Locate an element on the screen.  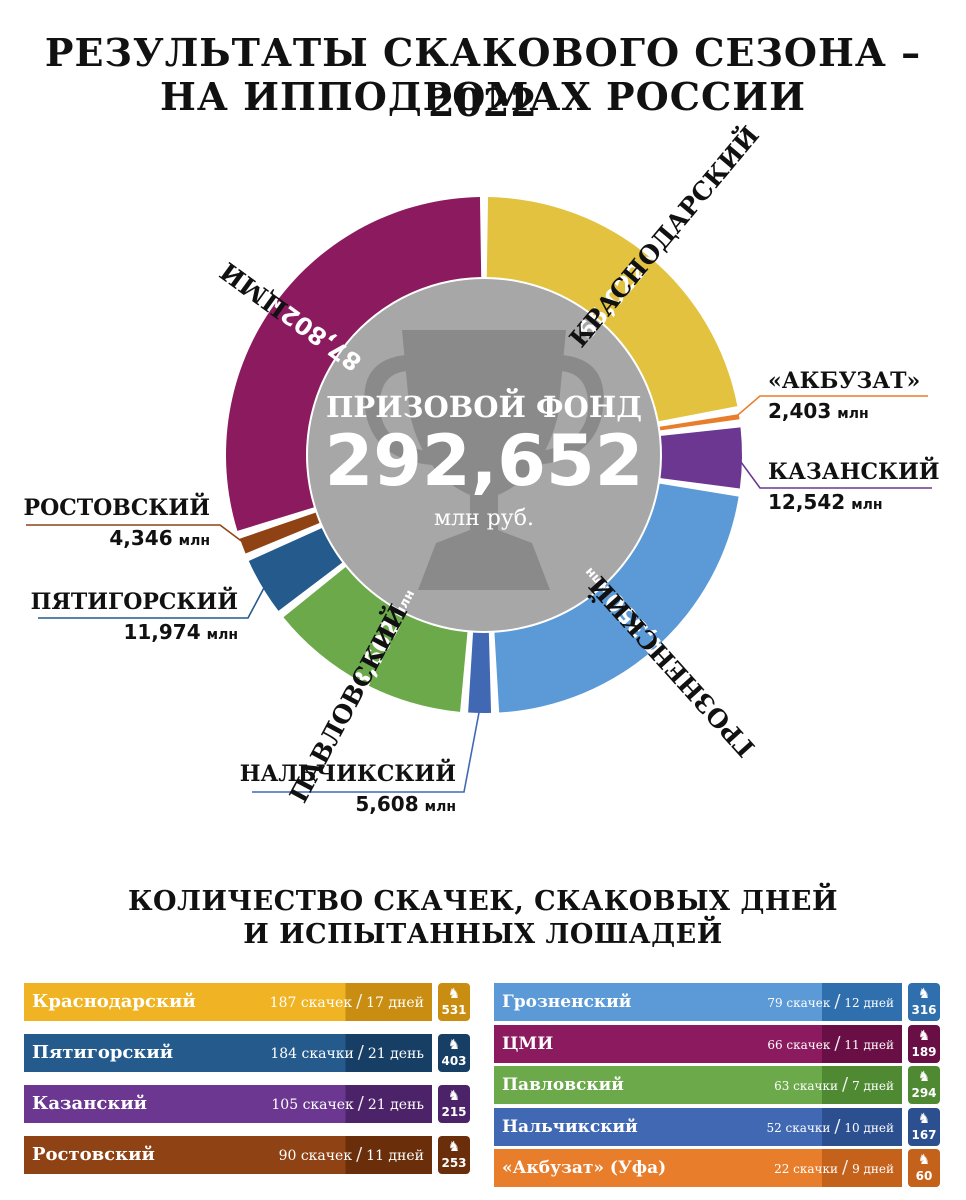
horses-count: 167 is located at coordinates (924, 1134).